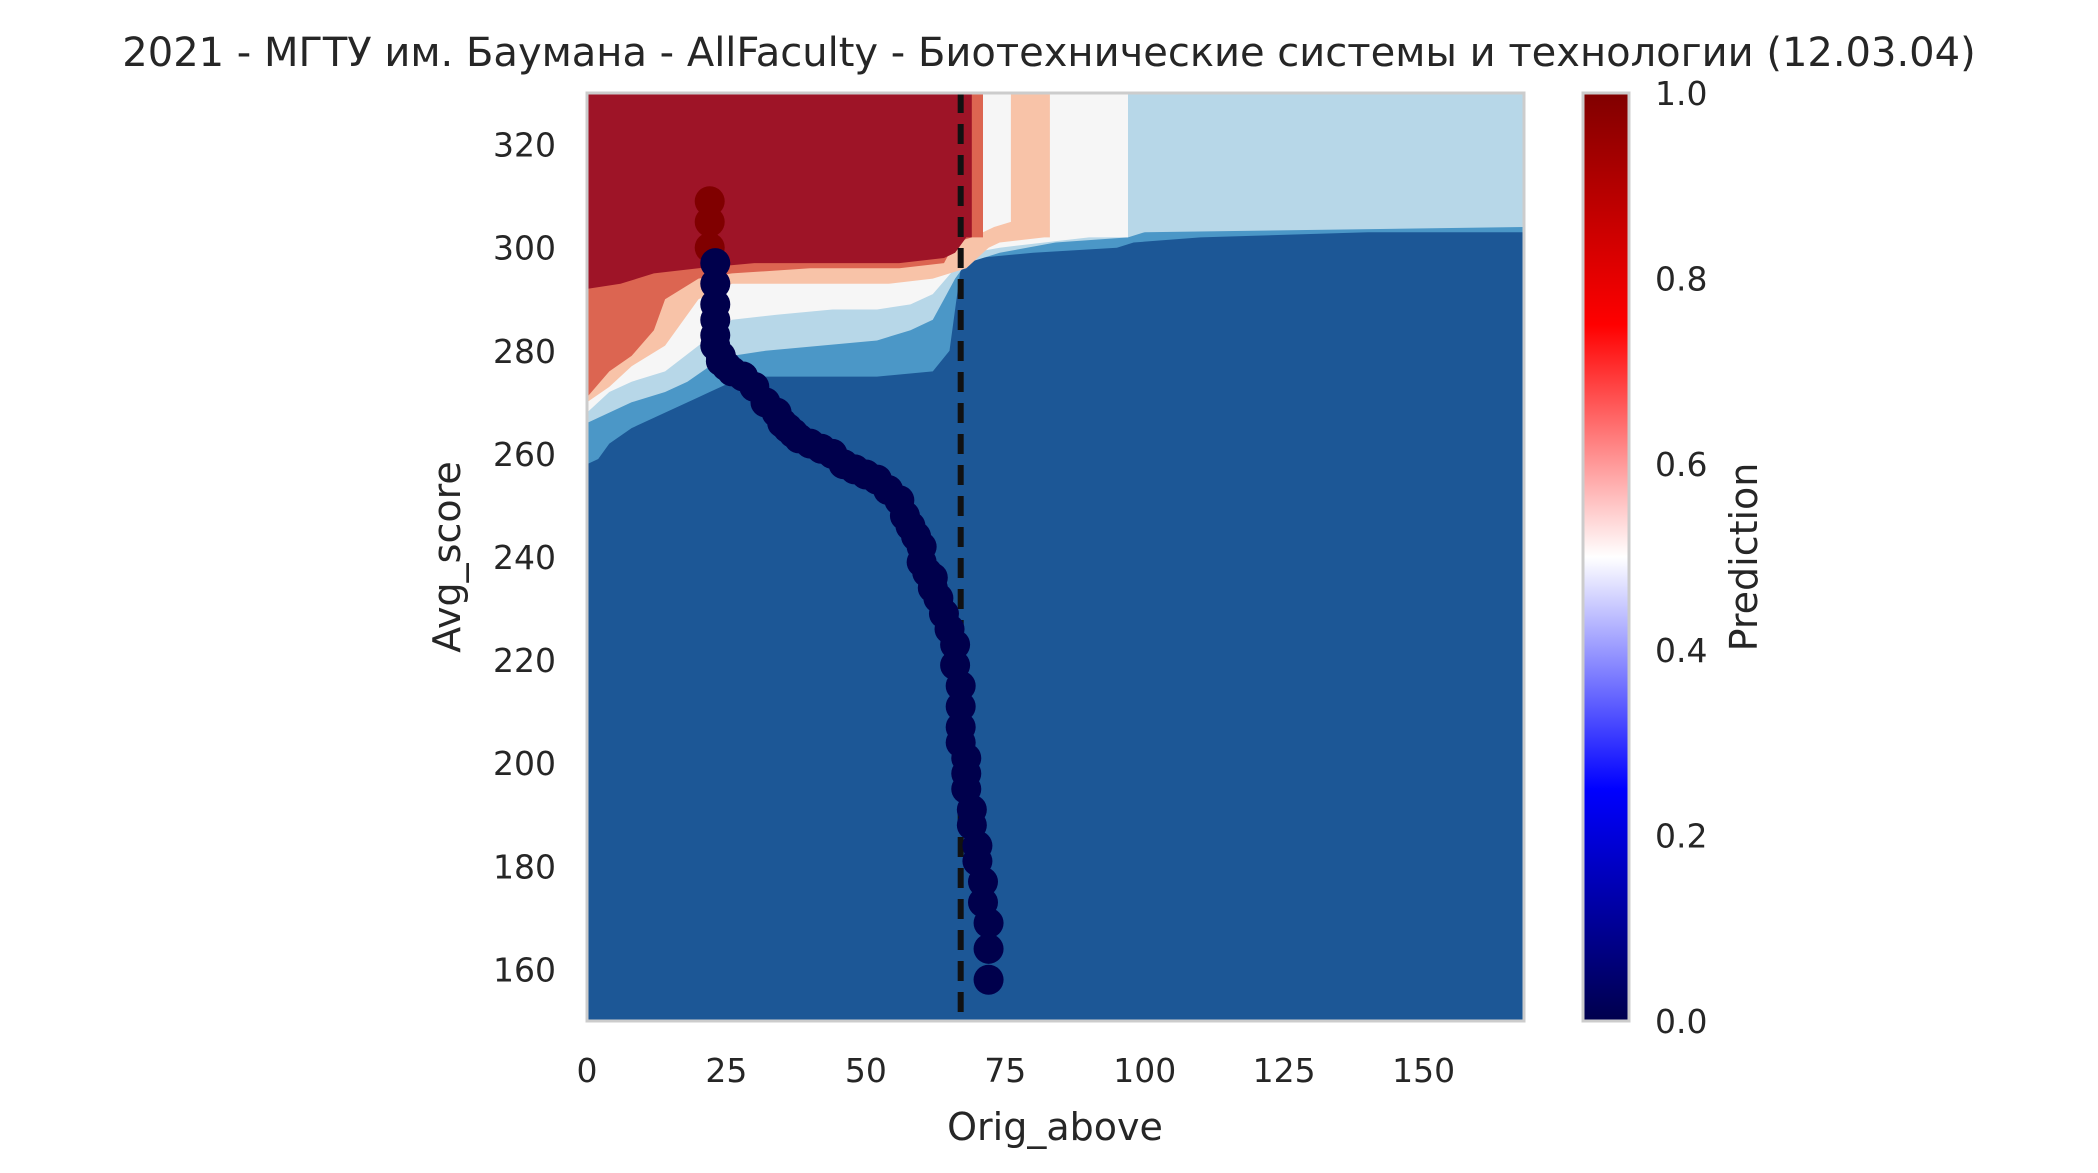 The height and width of the screenshot is (1173, 2098). Describe the element at coordinates (1681, 650) in the screenshot. I see `colorbar-tick-label: 0.4` at that location.